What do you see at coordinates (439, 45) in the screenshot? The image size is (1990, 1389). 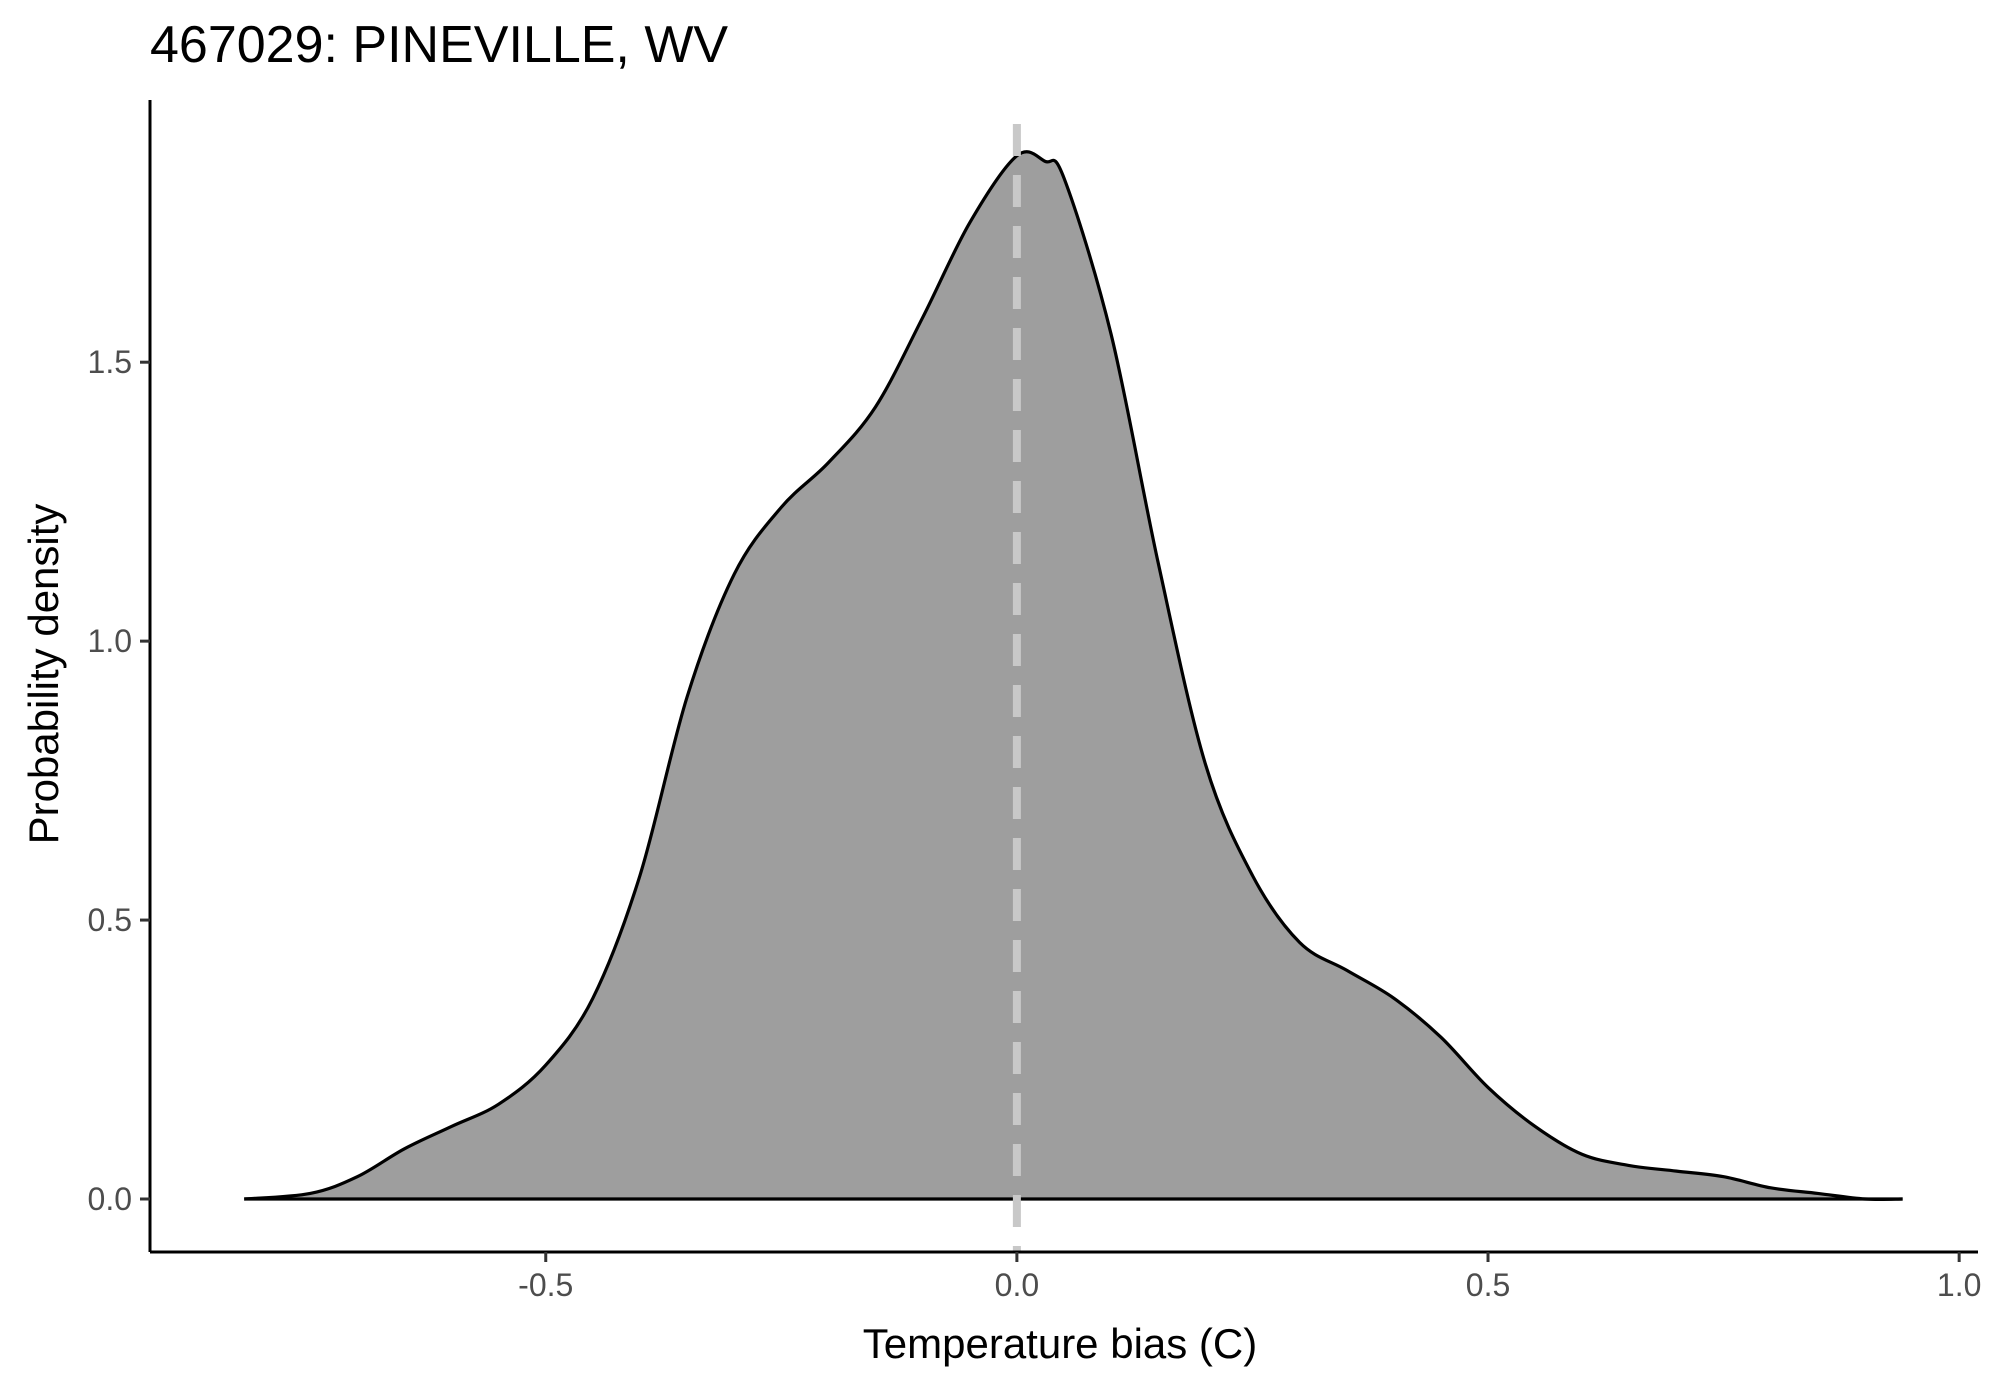 I see `chart-title: 467029: PINEVILLE, WV` at bounding box center [439, 45].